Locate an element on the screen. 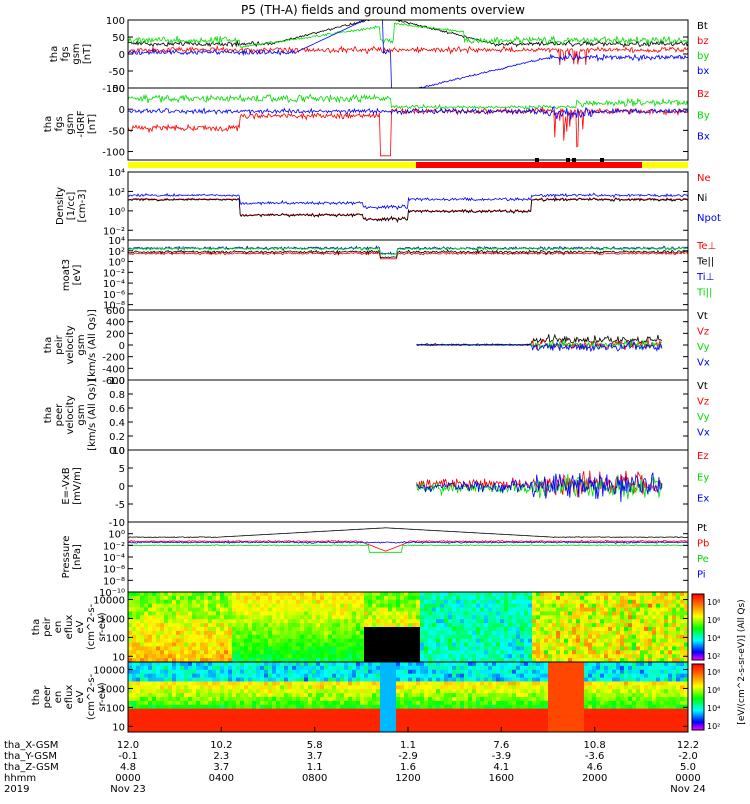 The image size is (750, 804). y-axis-label-line: fgs is located at coordinates (65, 53).